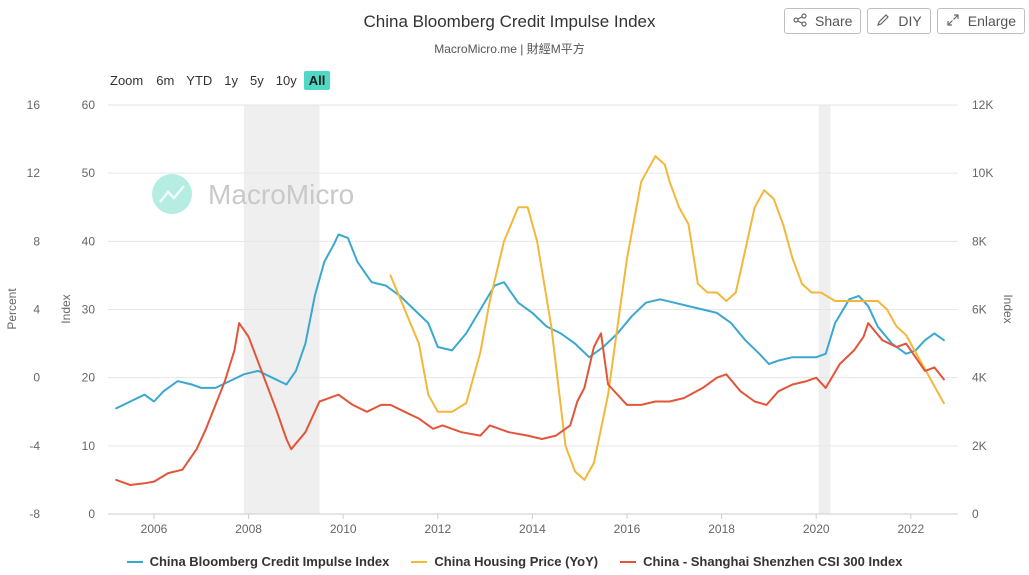  What do you see at coordinates (34, 514) in the screenshot?
I see `percent-axis-tick-6: -8` at bounding box center [34, 514].